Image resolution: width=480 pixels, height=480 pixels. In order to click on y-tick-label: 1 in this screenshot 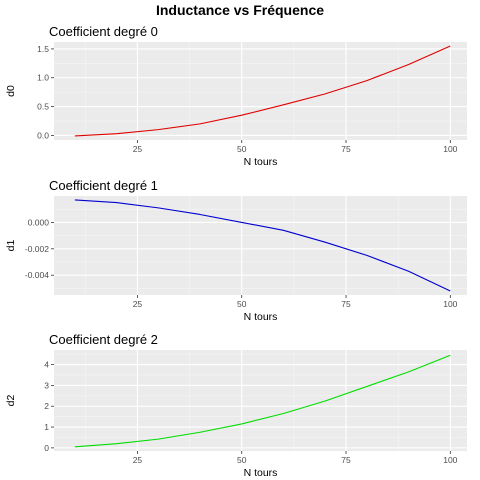, I will do `click(46, 427)`.